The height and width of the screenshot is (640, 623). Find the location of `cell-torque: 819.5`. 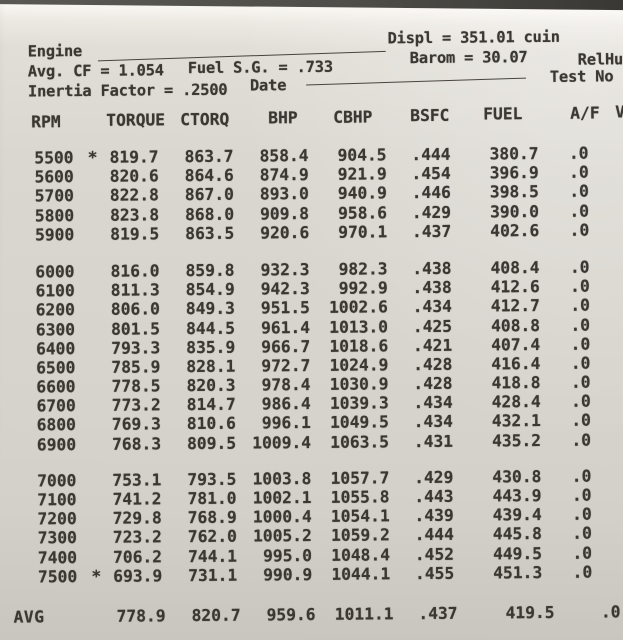

cell-torque: 819.5 is located at coordinates (135, 234).